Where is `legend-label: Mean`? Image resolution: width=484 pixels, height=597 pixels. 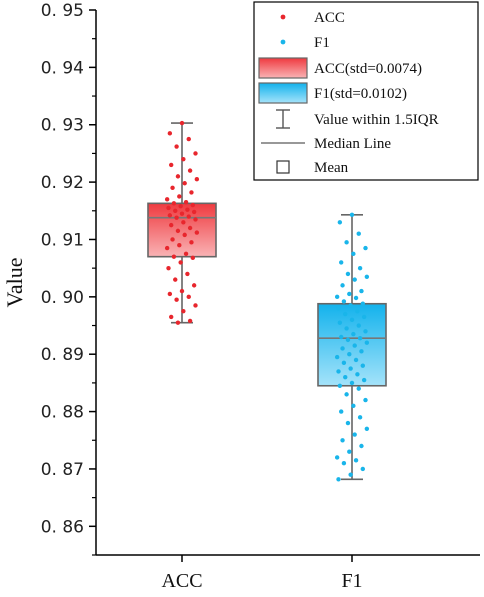 legend-label: Mean is located at coordinates (331, 168).